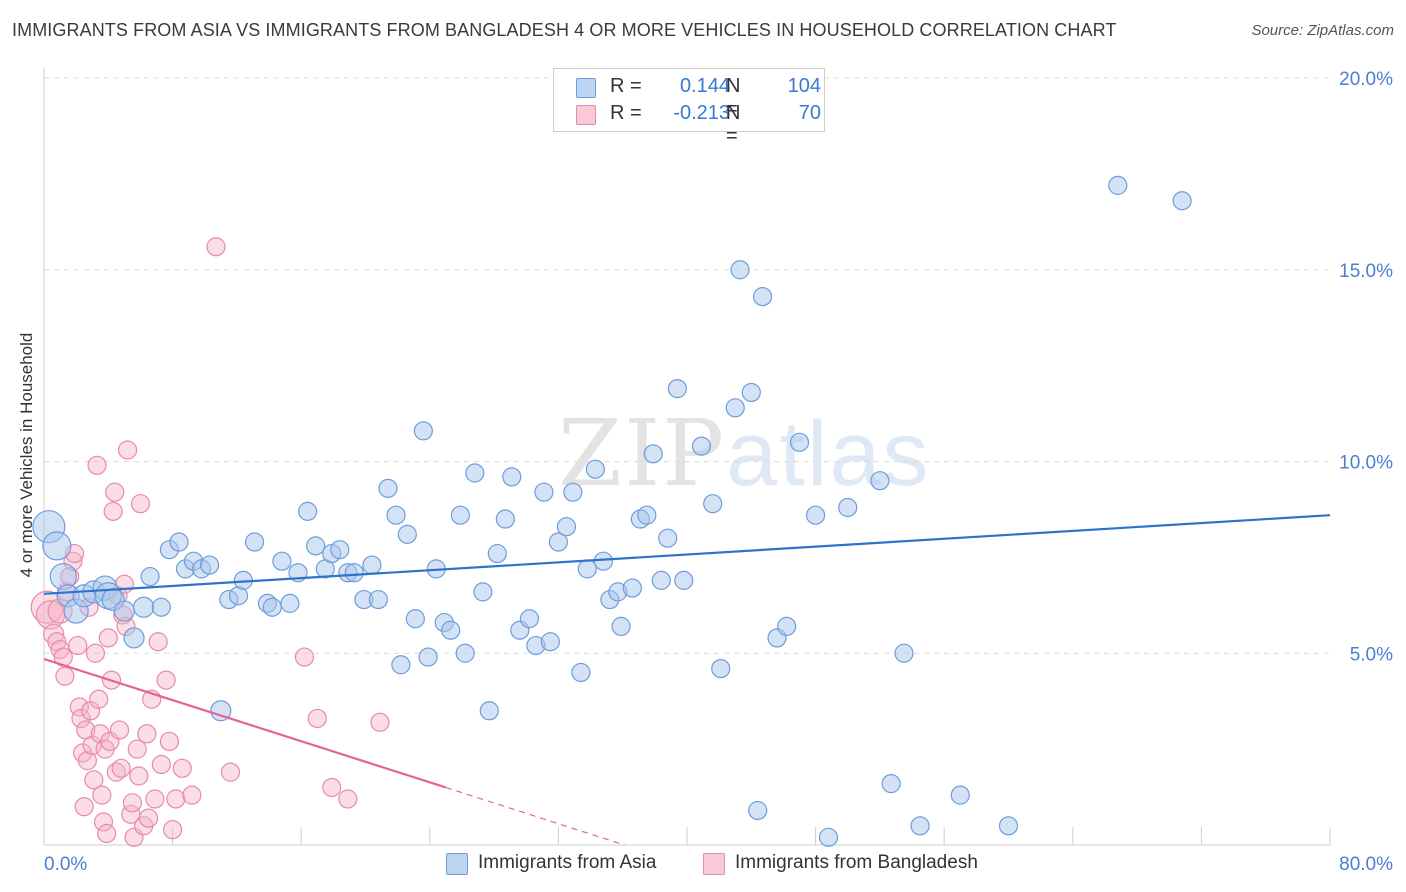 The height and width of the screenshot is (892, 1406). I want to click on x-tick-label: 80.0%, so click(1366, 864).